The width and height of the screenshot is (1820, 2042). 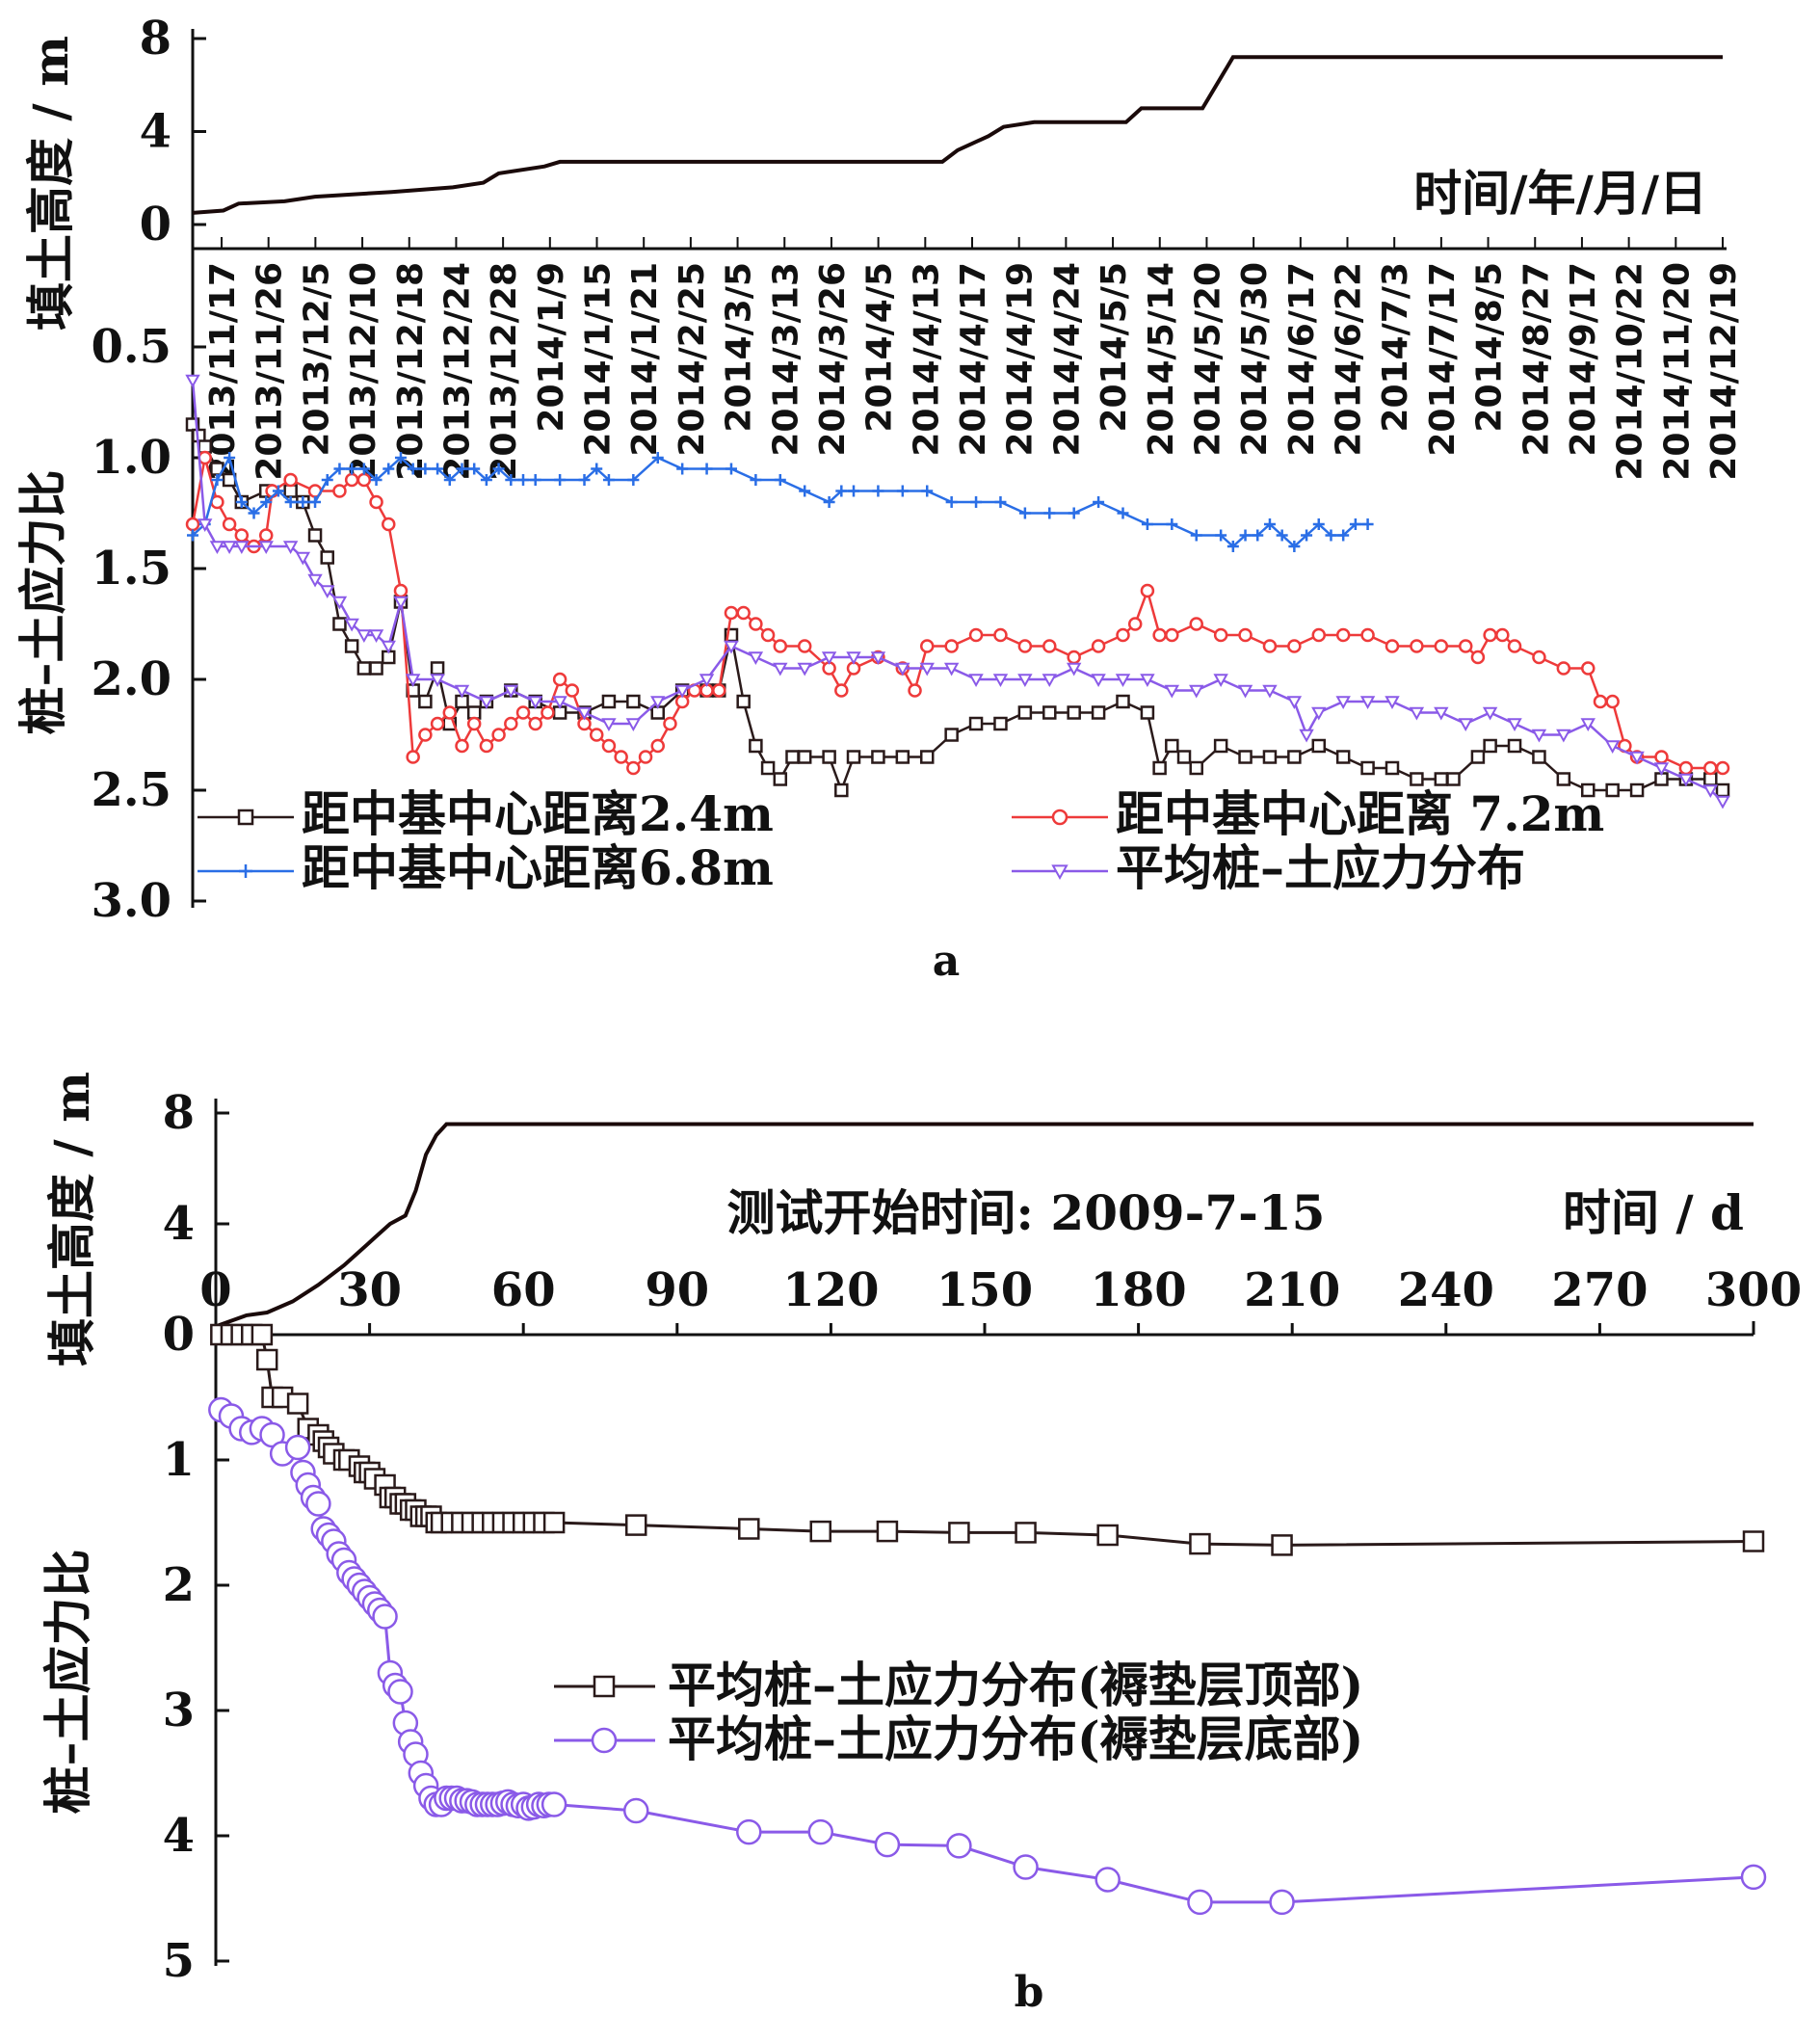 I want to click on bottom-y-tick-label: 5, so click(x=179, y=1961).